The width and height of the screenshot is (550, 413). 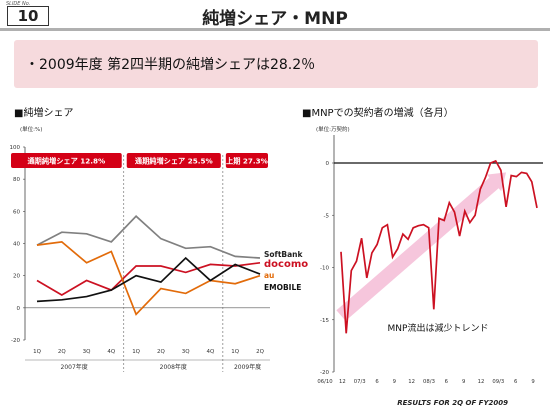 What do you see at coordinates (148, 237) in the screenshot?
I see `series-line-softbank` at bounding box center [148, 237].